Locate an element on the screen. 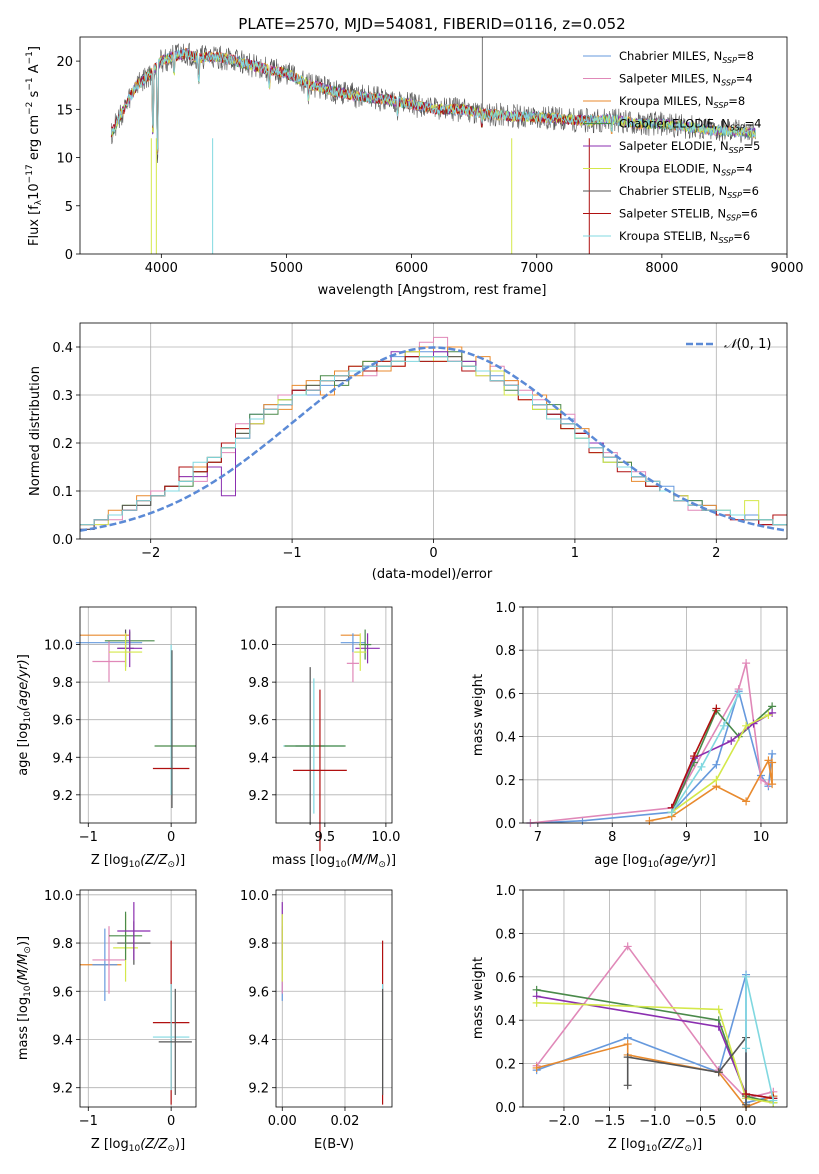  x-tick-label: 9000 is located at coordinates (786, 268).